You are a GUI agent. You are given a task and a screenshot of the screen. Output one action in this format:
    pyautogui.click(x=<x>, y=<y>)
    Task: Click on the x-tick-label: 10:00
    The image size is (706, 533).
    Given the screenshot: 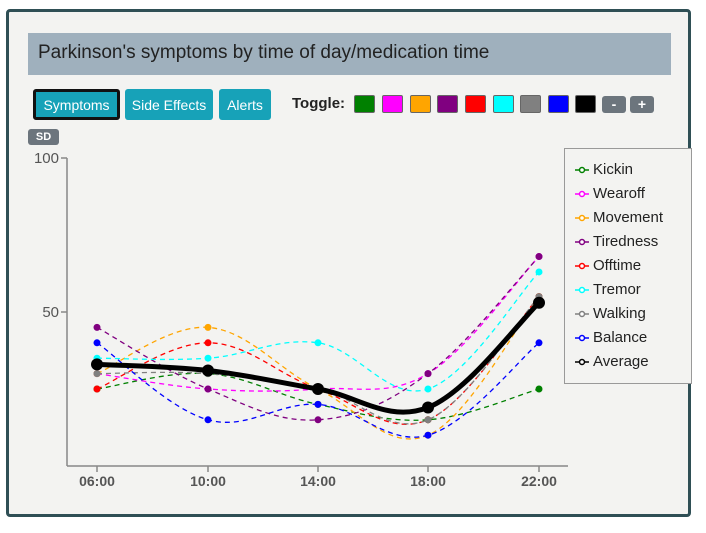 What is the action you would take?
    pyautogui.click(x=208, y=481)
    